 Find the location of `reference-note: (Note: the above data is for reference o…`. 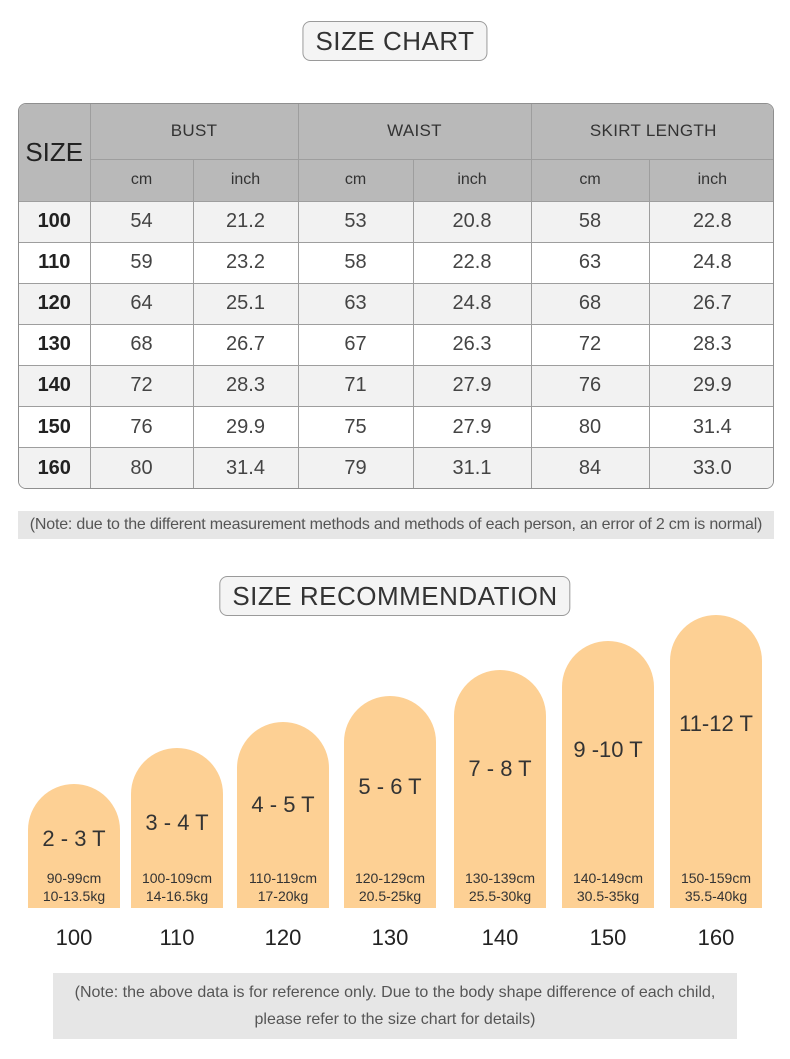

reference-note: (Note: the above data is for reference o… is located at coordinates (395, 1006).